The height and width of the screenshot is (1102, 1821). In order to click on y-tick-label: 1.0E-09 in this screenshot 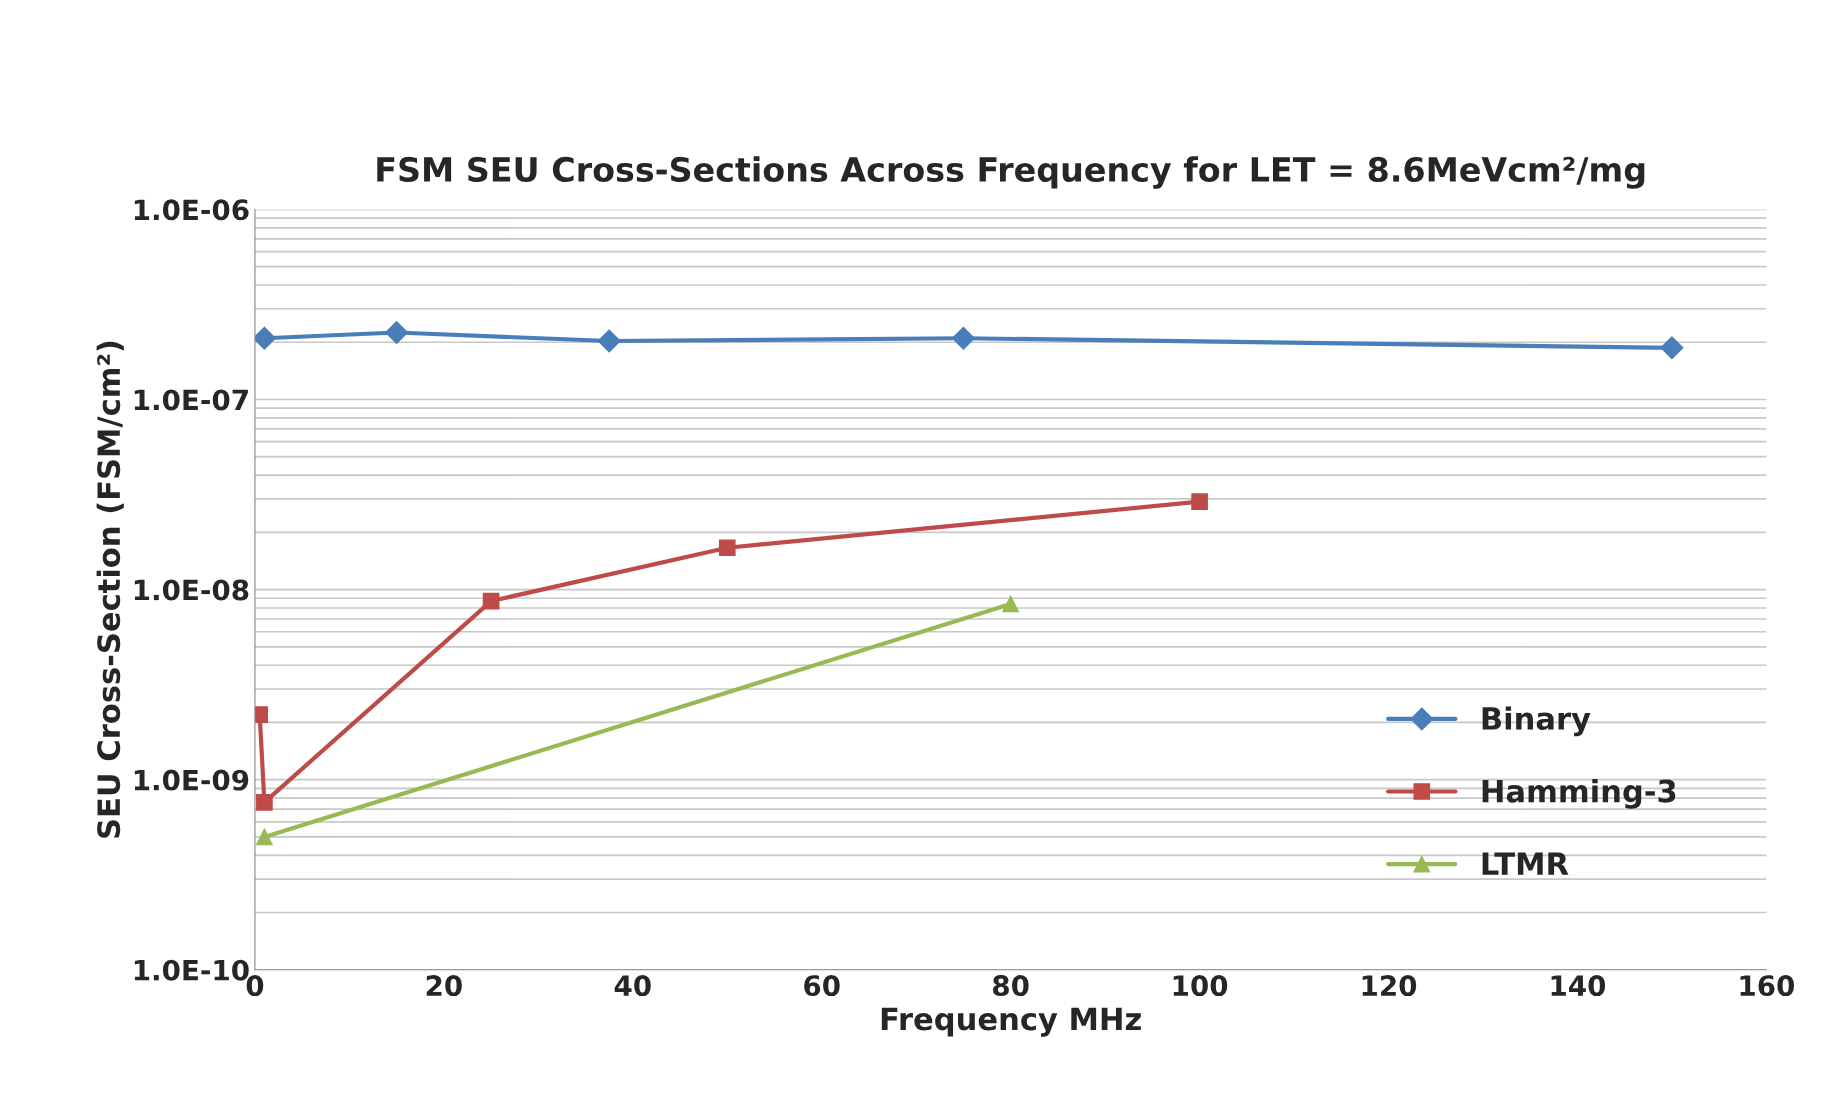, I will do `click(191, 780)`.